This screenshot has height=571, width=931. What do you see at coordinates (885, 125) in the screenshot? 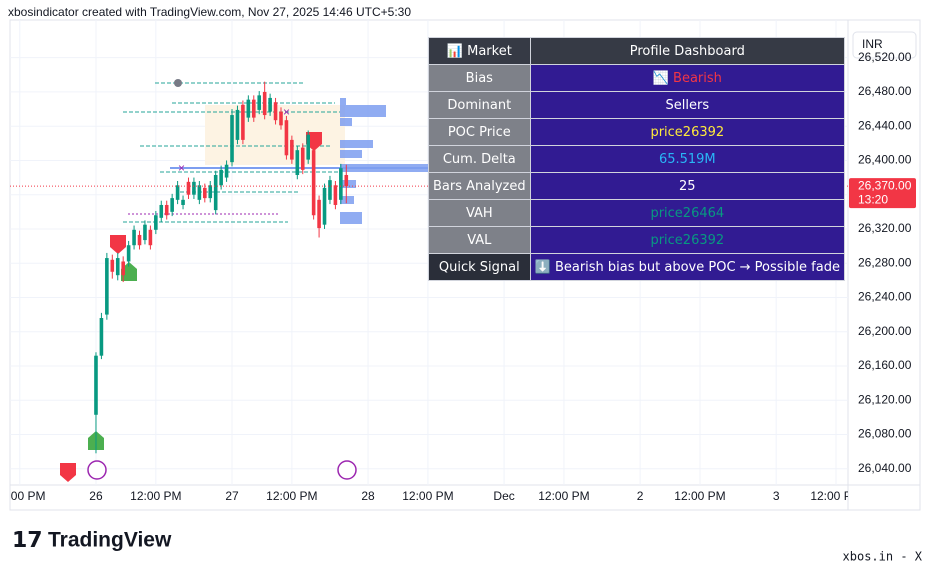
I see `y-tick-label: 26,440.00` at bounding box center [885, 125].